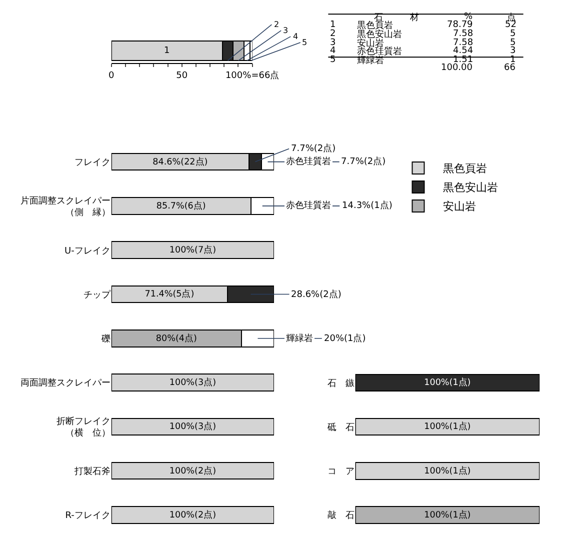 The height and width of the screenshot is (548, 572). I want to click on y-tick-label: チップ, so click(97, 294).